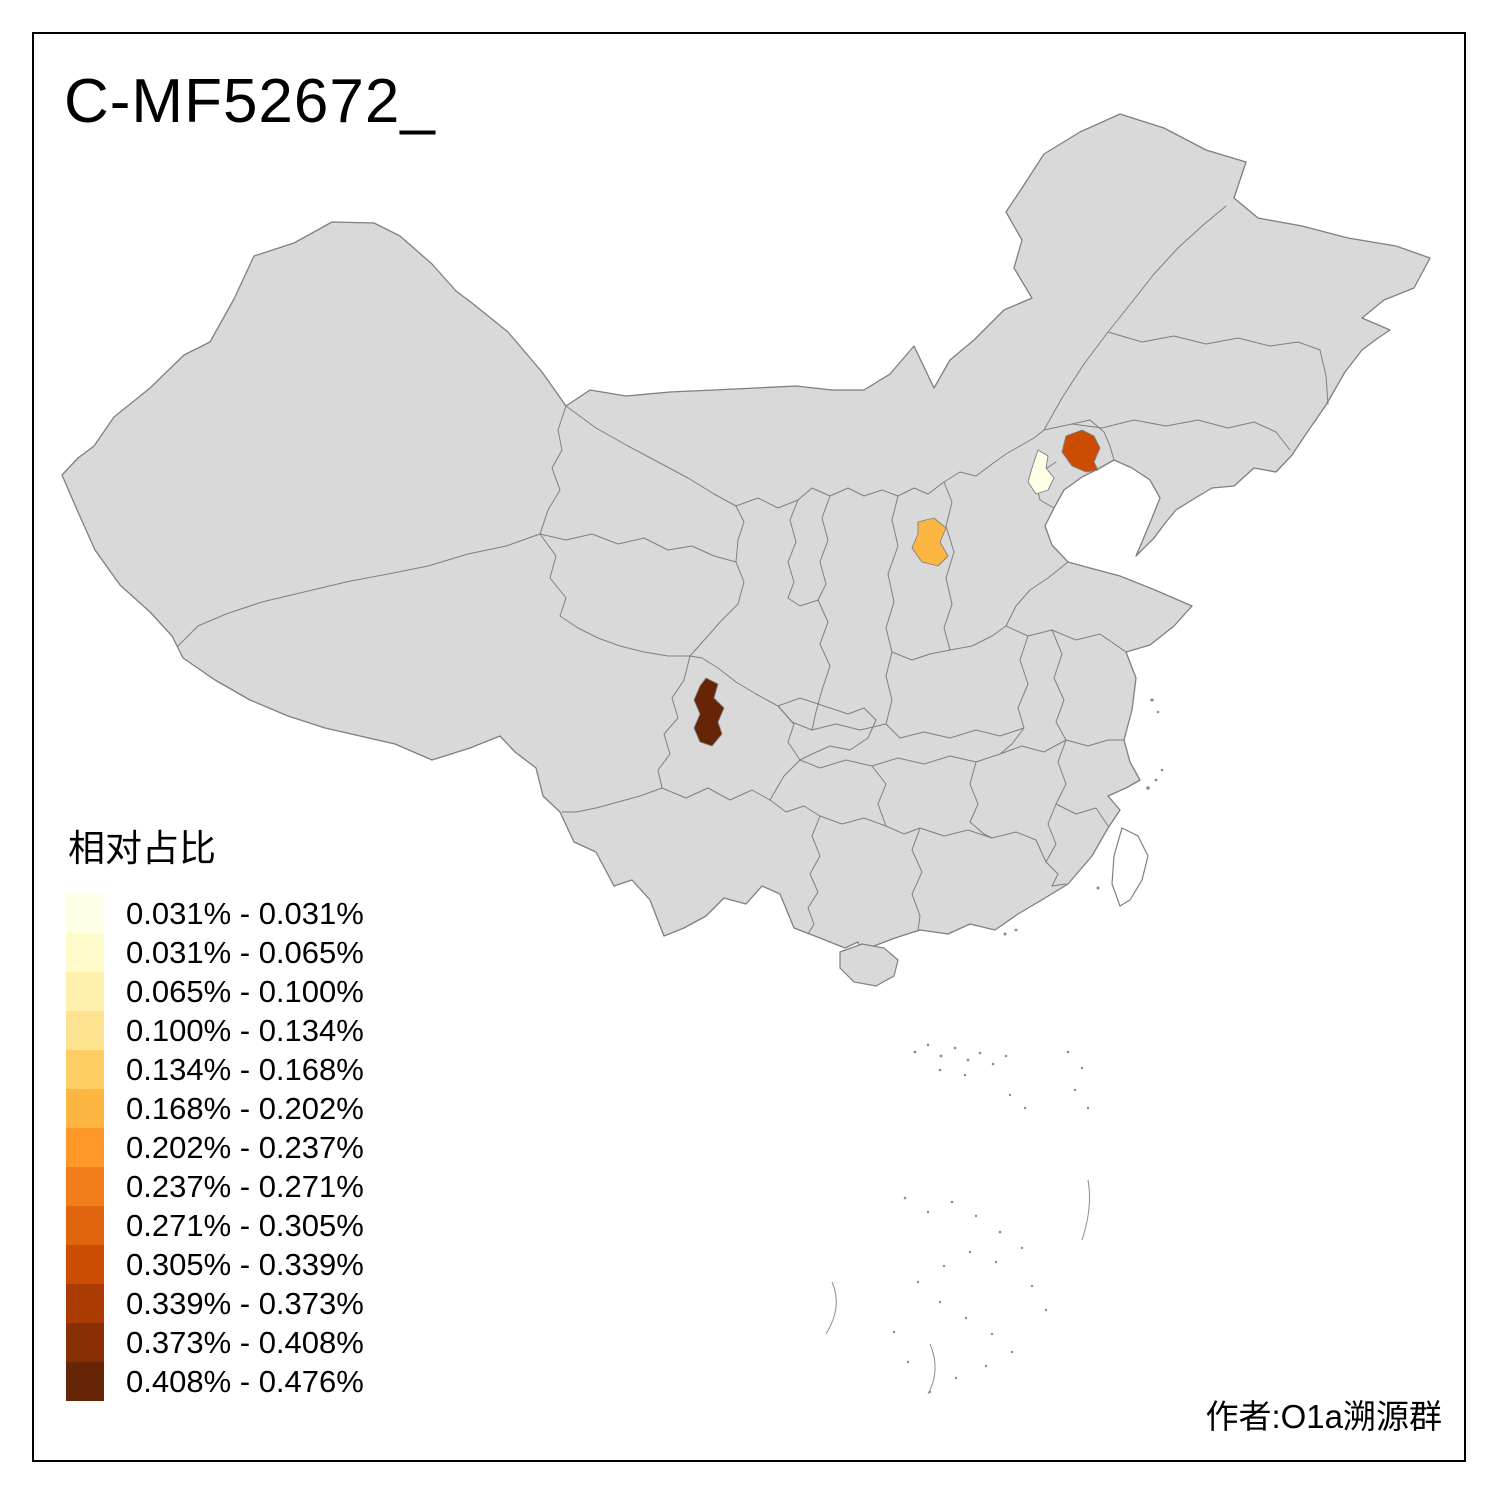 The width and height of the screenshot is (1500, 1500). I want to click on legend-row: 0.168% - 0.202%, so click(215, 1108).